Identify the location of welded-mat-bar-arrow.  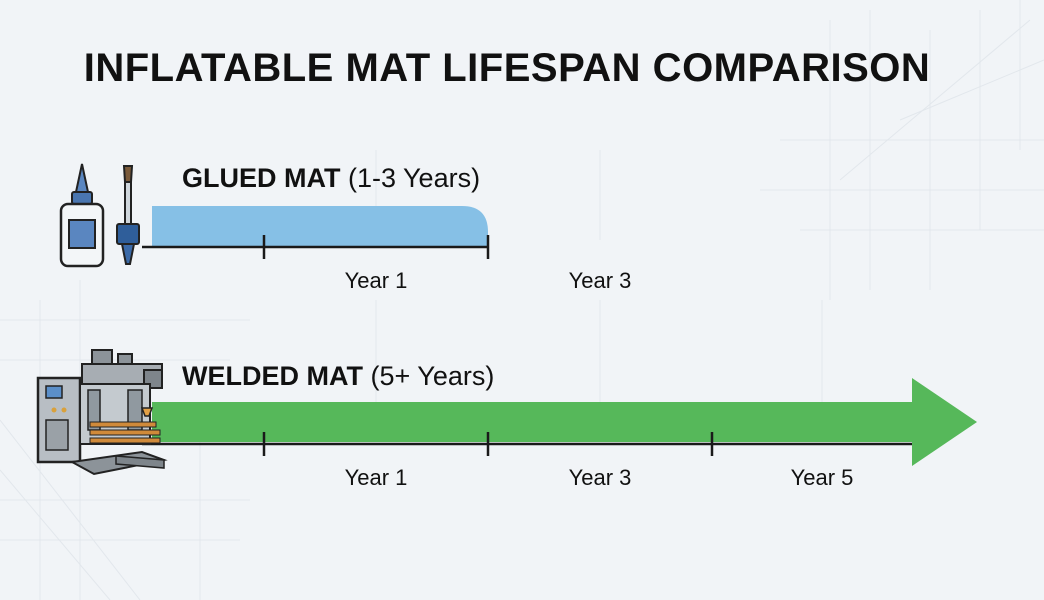
(564, 422).